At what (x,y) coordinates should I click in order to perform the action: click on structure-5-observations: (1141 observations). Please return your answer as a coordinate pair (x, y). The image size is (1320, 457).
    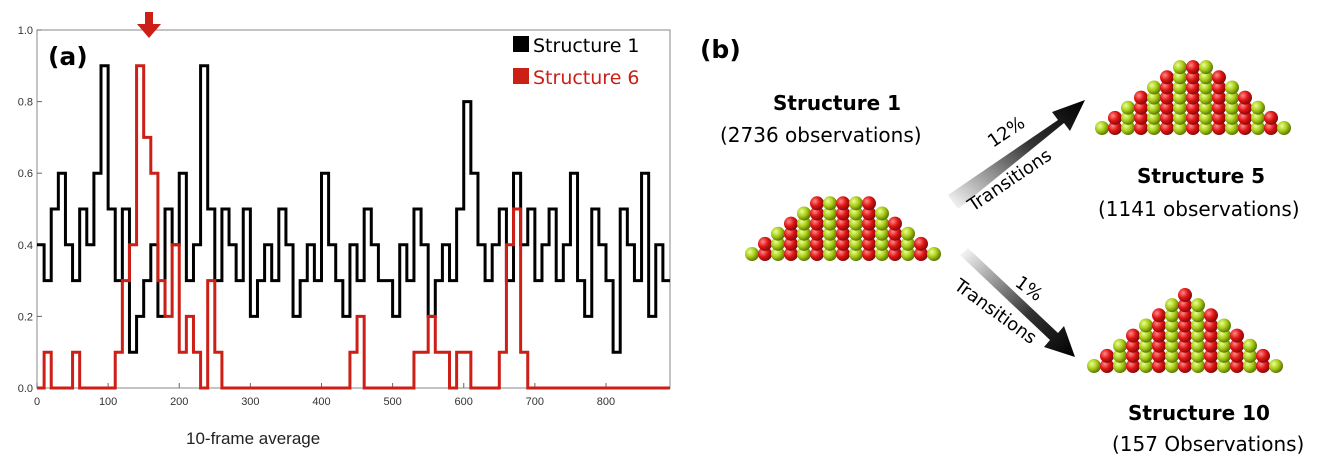
    Looking at the image, I should click on (1199, 209).